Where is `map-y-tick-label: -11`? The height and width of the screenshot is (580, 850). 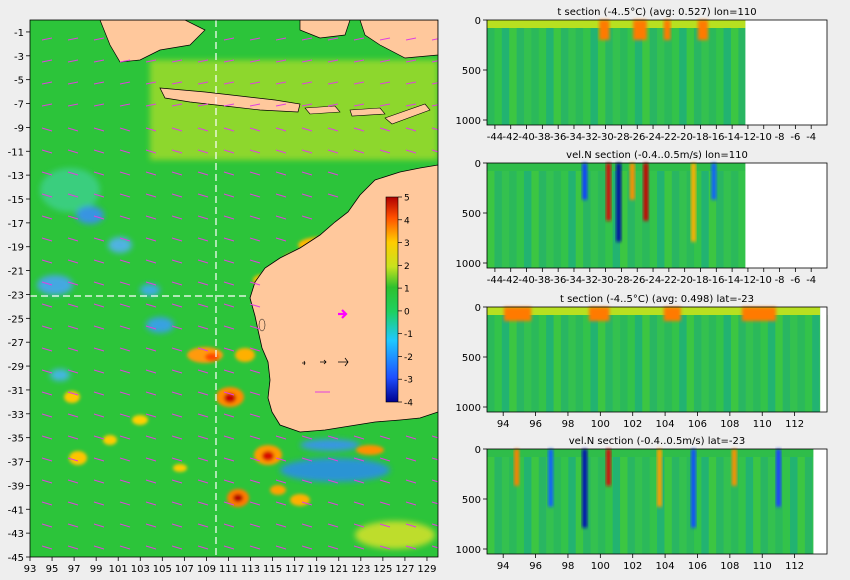 map-y-tick-label: -11 is located at coordinates (16, 152).